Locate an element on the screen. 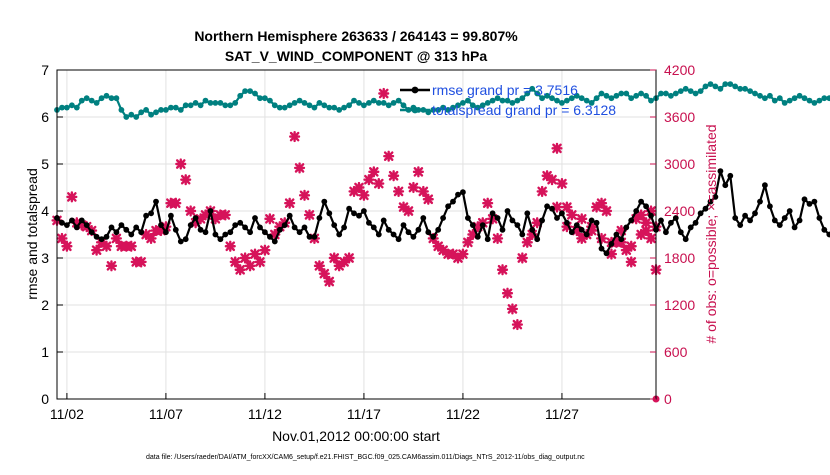  x-tick-label-1: 11/07 is located at coordinates (166, 414).